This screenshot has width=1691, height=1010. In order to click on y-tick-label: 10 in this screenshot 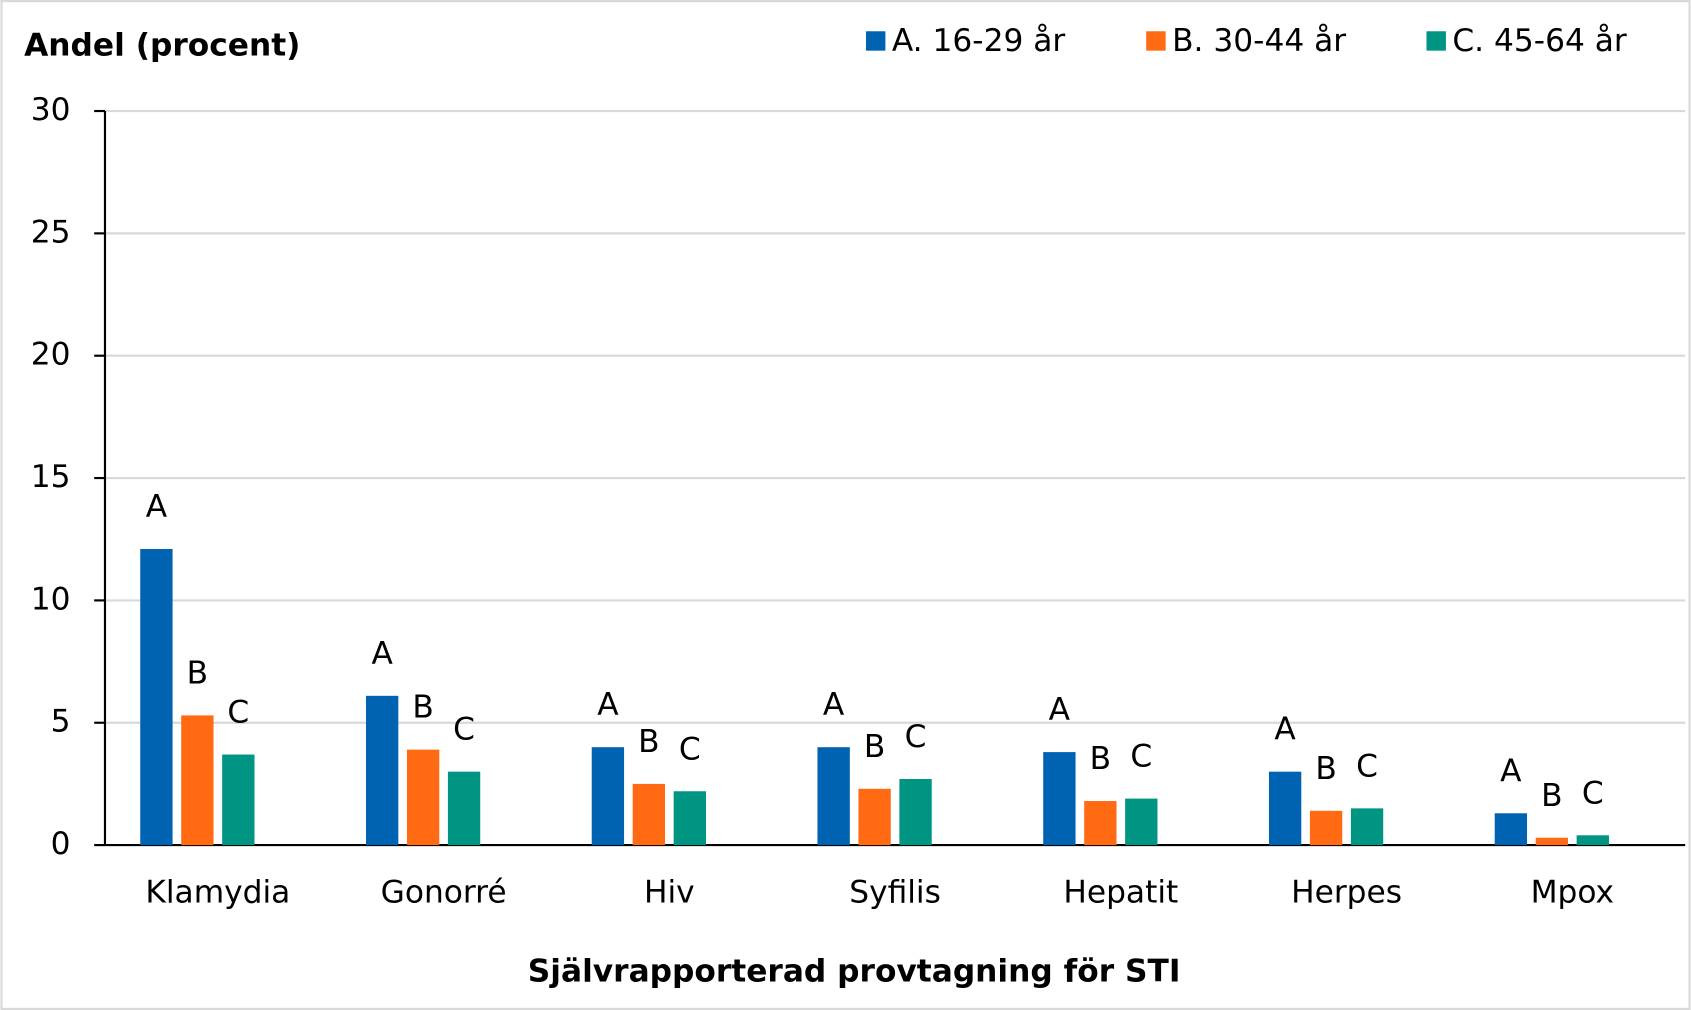, I will do `click(51, 599)`.